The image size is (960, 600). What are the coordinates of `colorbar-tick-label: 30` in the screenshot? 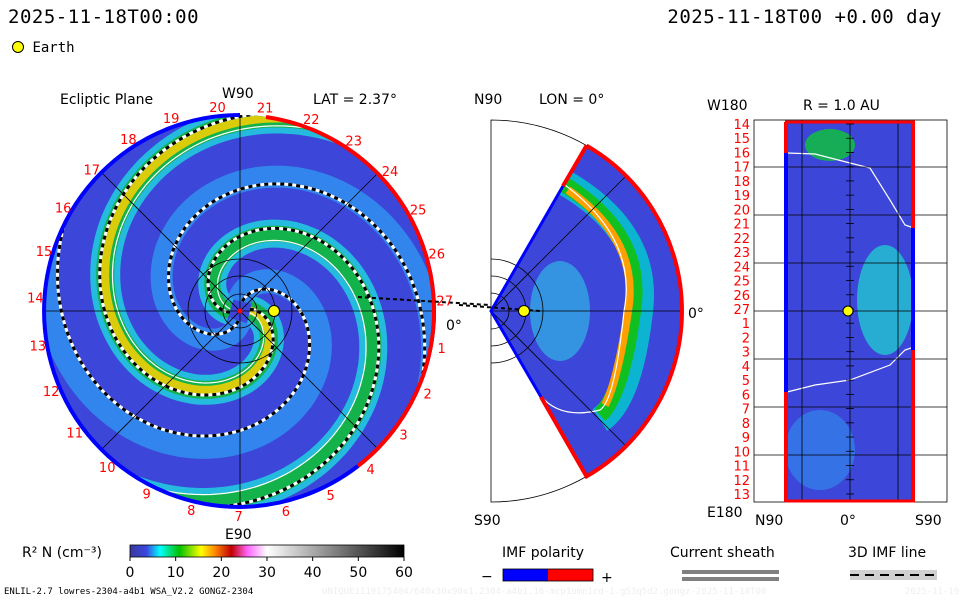 It's located at (267, 573).